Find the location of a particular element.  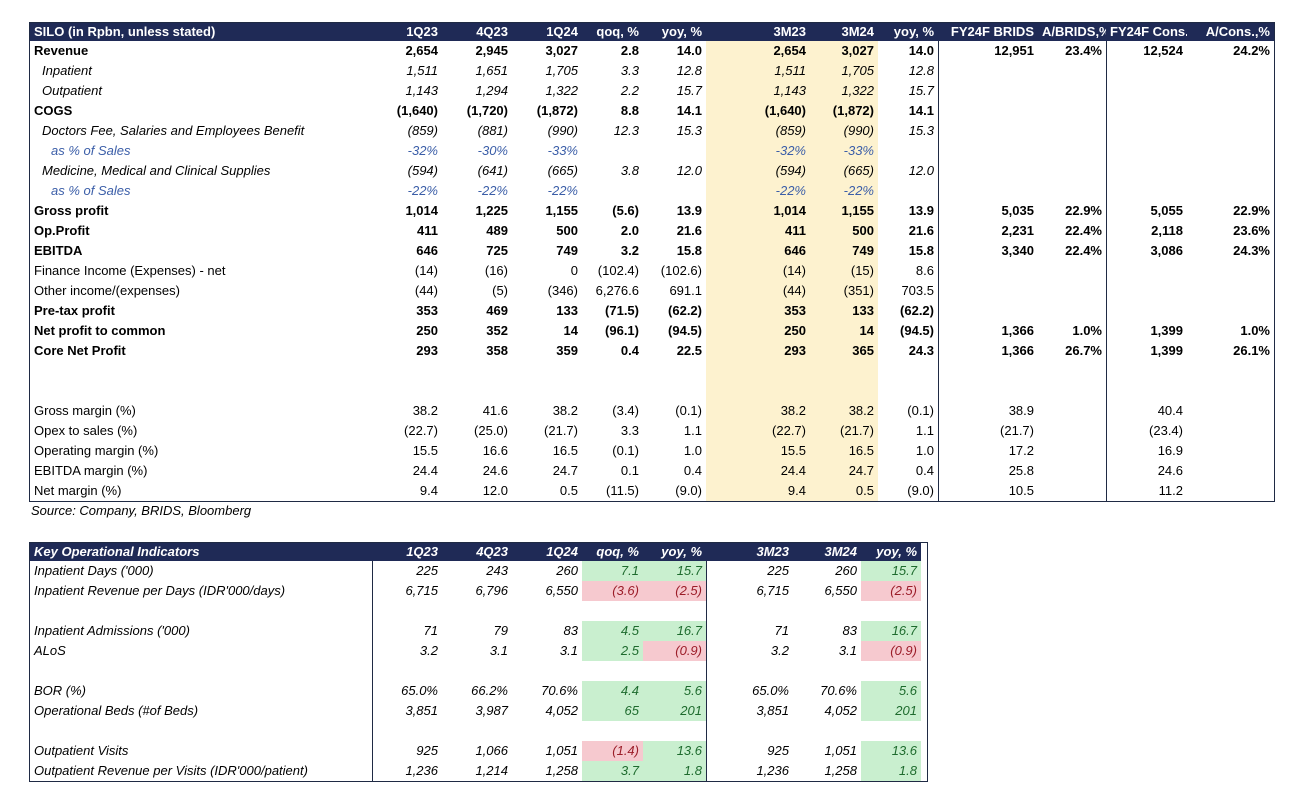

column-header: 1Q23 is located at coordinates (407, 32).